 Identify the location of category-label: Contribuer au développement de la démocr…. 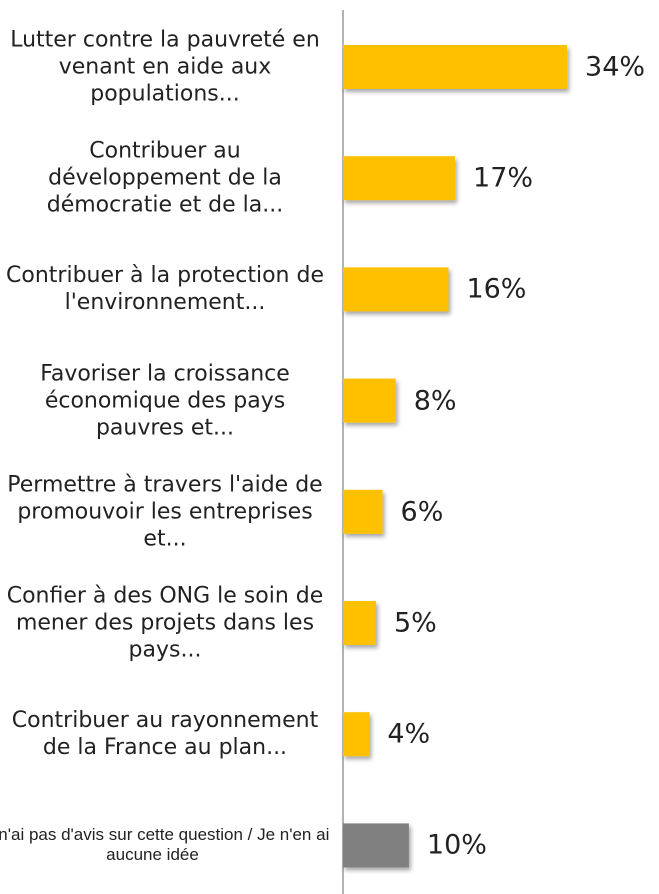
(165, 178).